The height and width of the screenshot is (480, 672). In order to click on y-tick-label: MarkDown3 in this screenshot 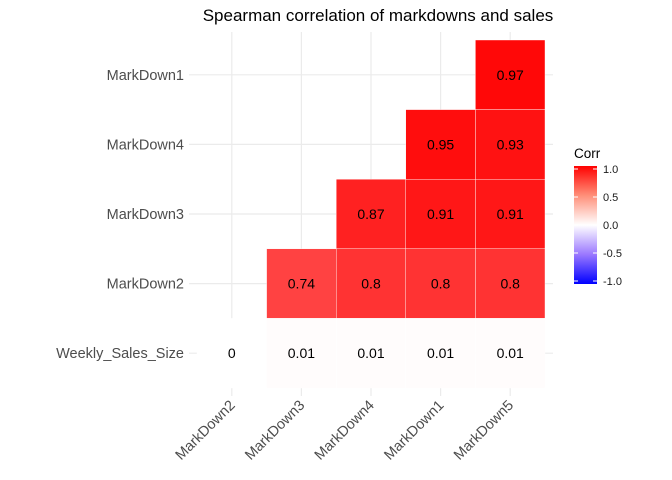, I will do `click(145, 215)`.